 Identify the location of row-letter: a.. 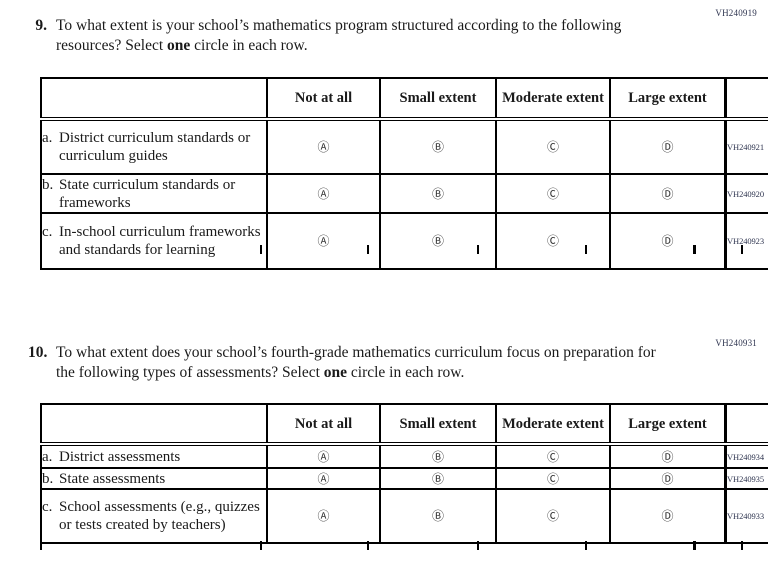
(47, 456).